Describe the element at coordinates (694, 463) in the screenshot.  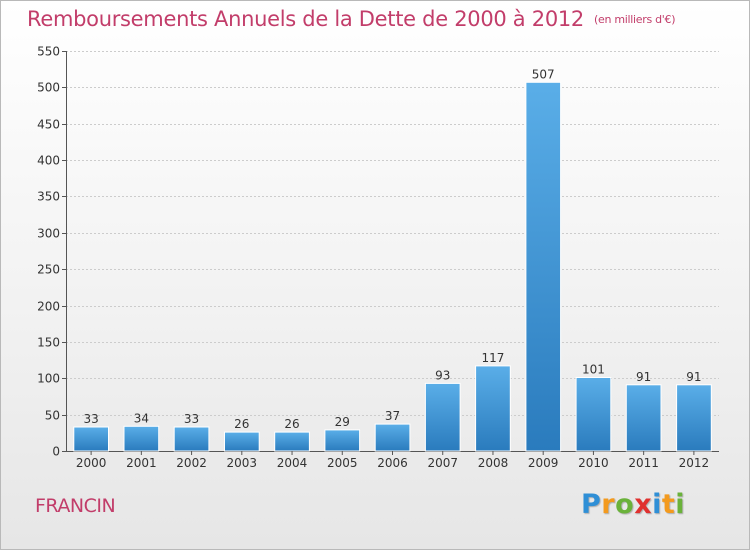
I see `x-tick-label: 2012` at that location.